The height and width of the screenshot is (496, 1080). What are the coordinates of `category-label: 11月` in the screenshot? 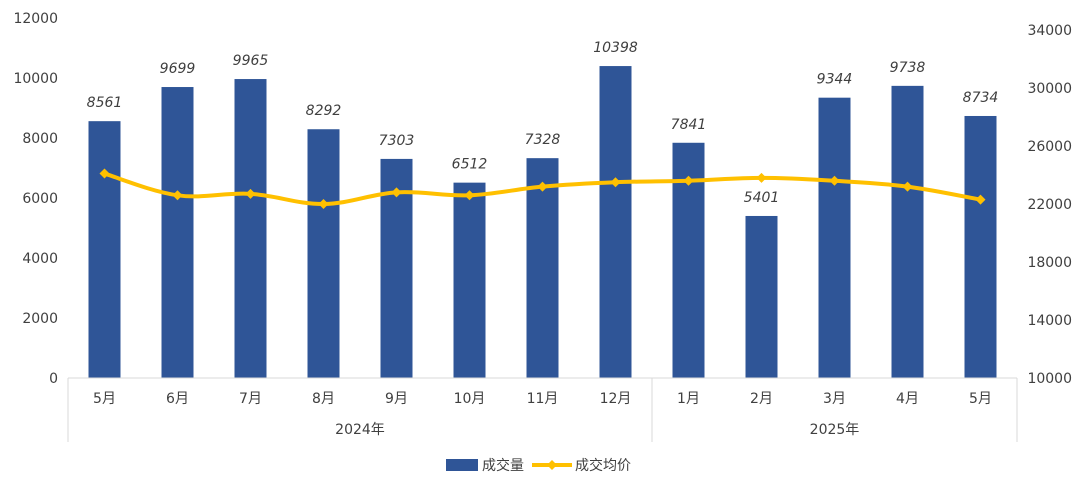 It's located at (543, 399).